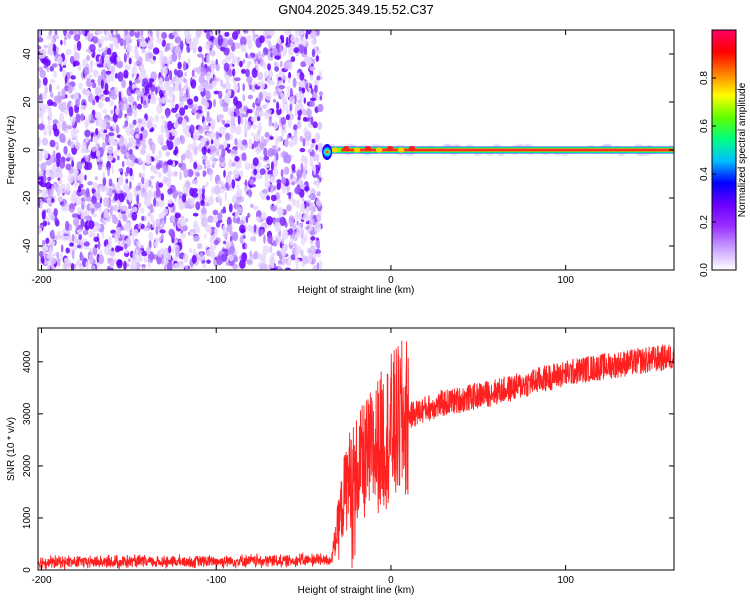 Image resolution: width=750 pixels, height=600 pixels. What do you see at coordinates (11, 150) in the screenshot?
I see `spectrogram-y-axis-label: Frequency (Hz)` at bounding box center [11, 150].